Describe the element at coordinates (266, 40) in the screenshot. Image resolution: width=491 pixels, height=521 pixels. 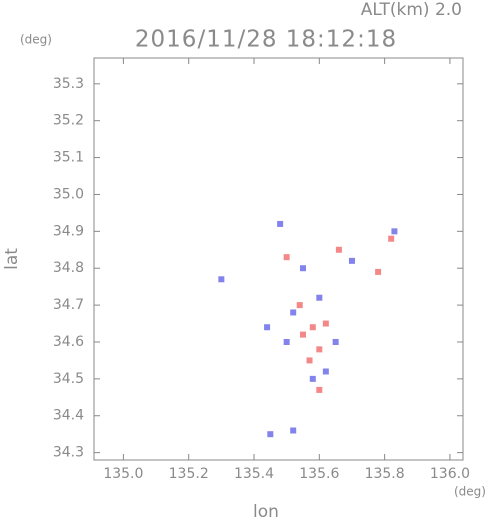
I see `chart-title: 2016/11/28 18:12:18` at that location.